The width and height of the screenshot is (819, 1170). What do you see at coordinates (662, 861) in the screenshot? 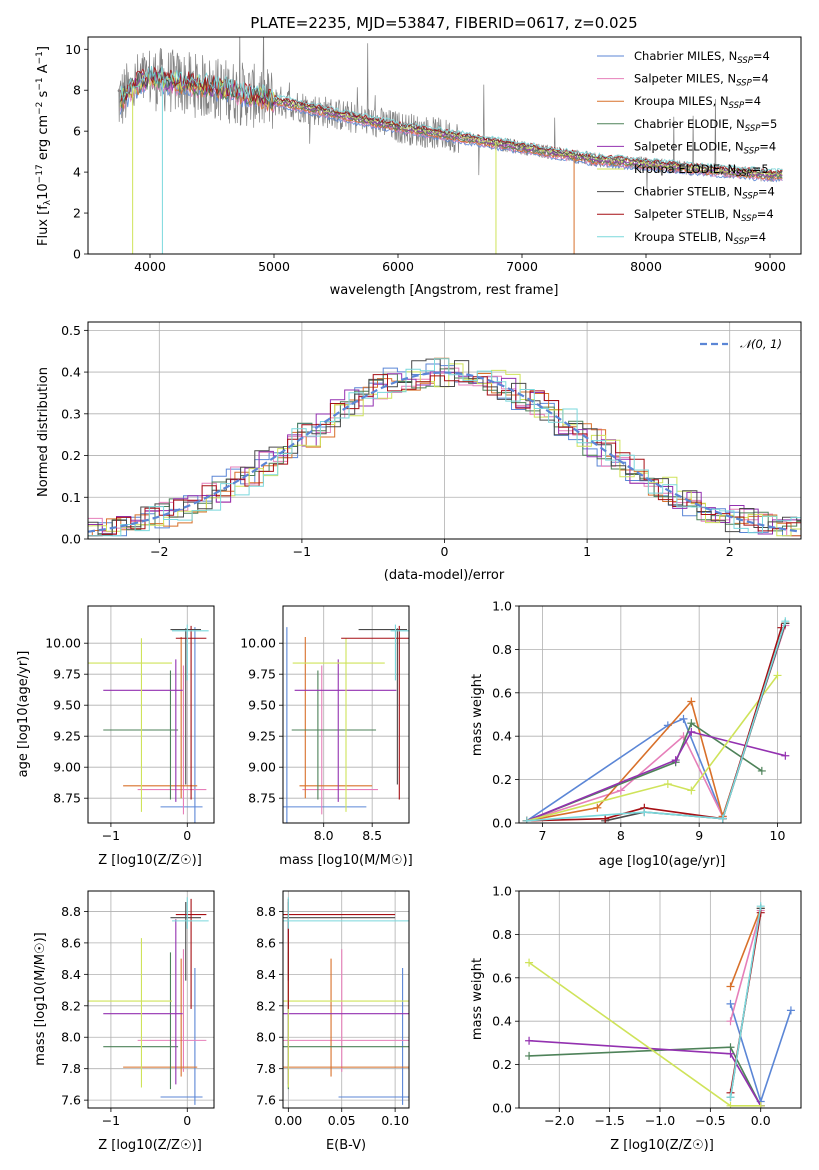
I see `weight-age-xlabel: age [log10(age/yr)]` at bounding box center [662, 861].